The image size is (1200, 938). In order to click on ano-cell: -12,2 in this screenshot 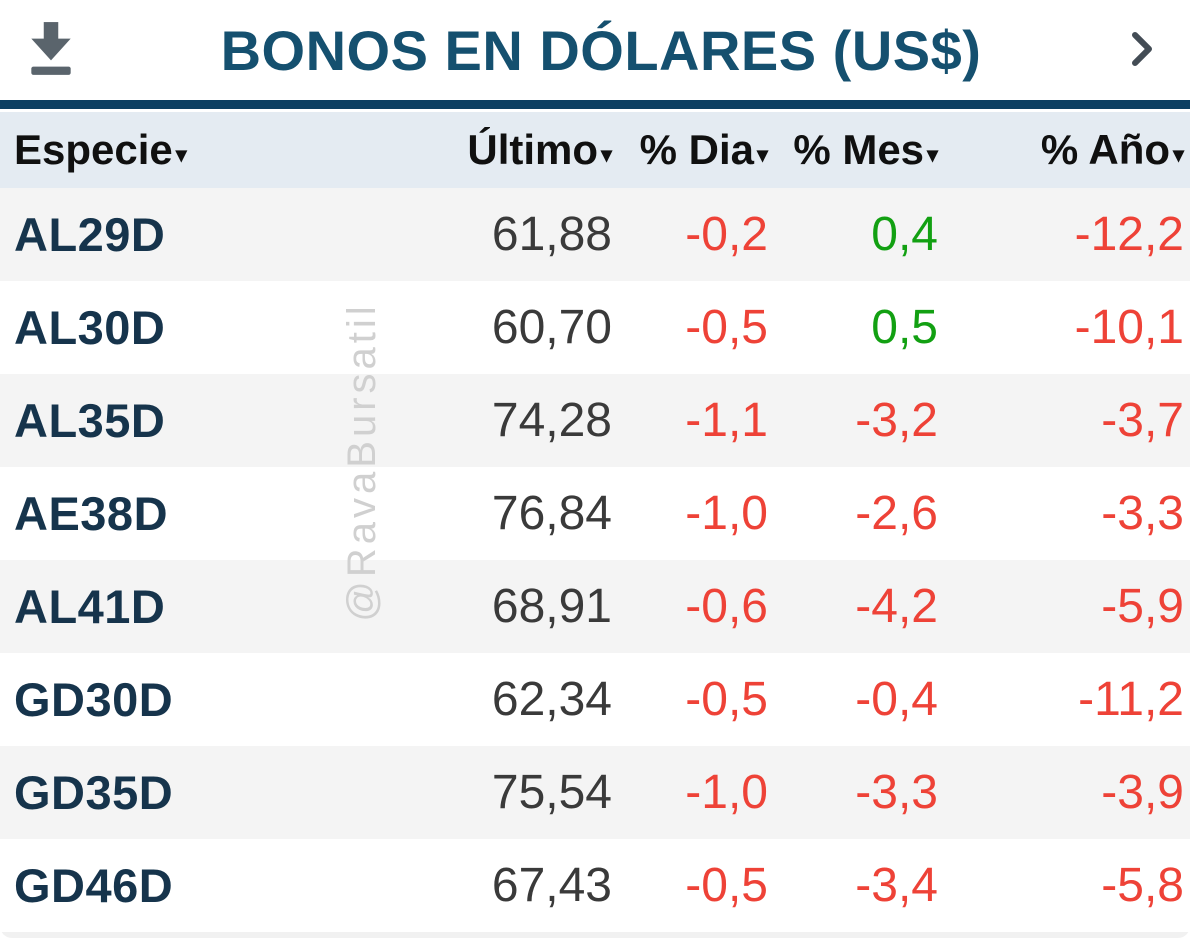, I will do `click(1129, 234)`.